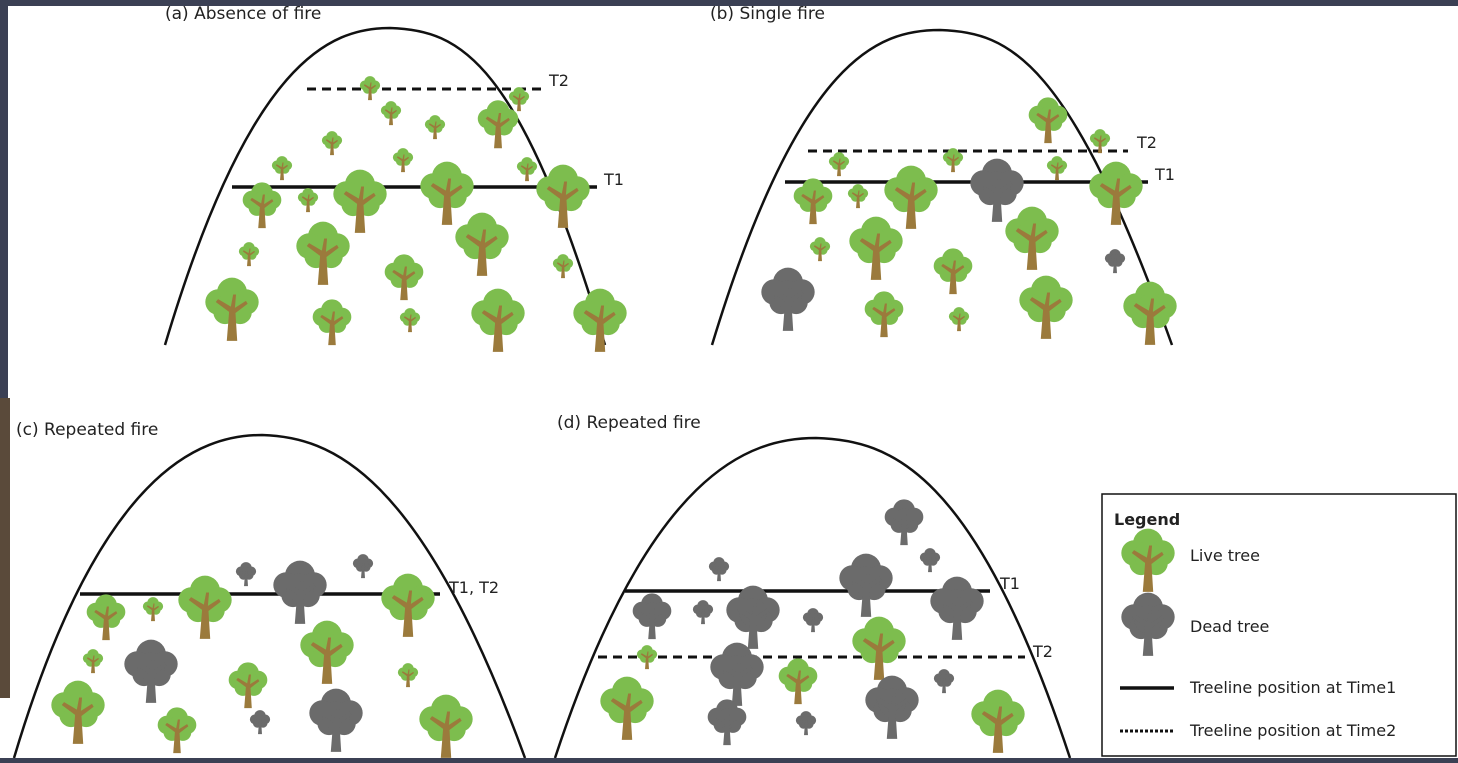  I want to click on legend-item-dead-tree: Dead tree, so click(1230, 626).